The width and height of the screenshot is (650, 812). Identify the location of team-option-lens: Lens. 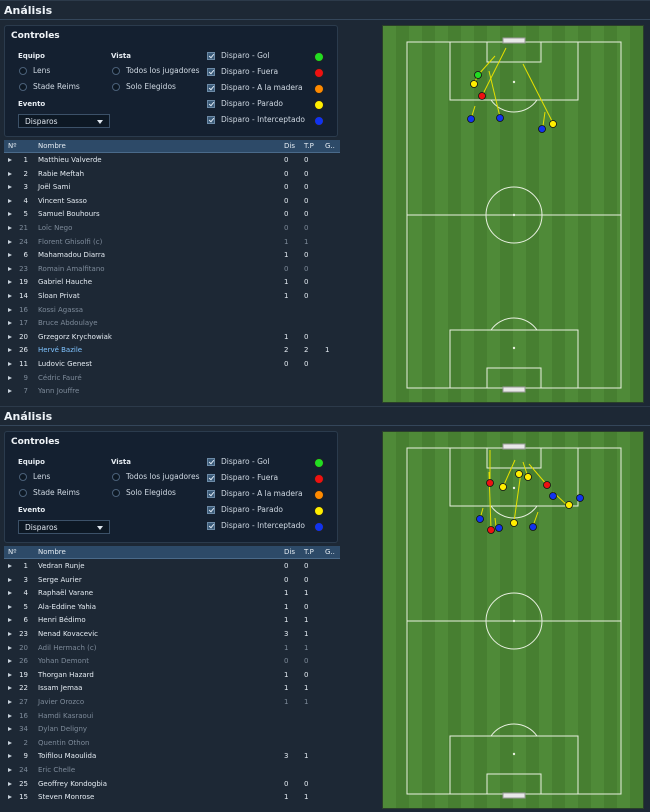
(34, 70).